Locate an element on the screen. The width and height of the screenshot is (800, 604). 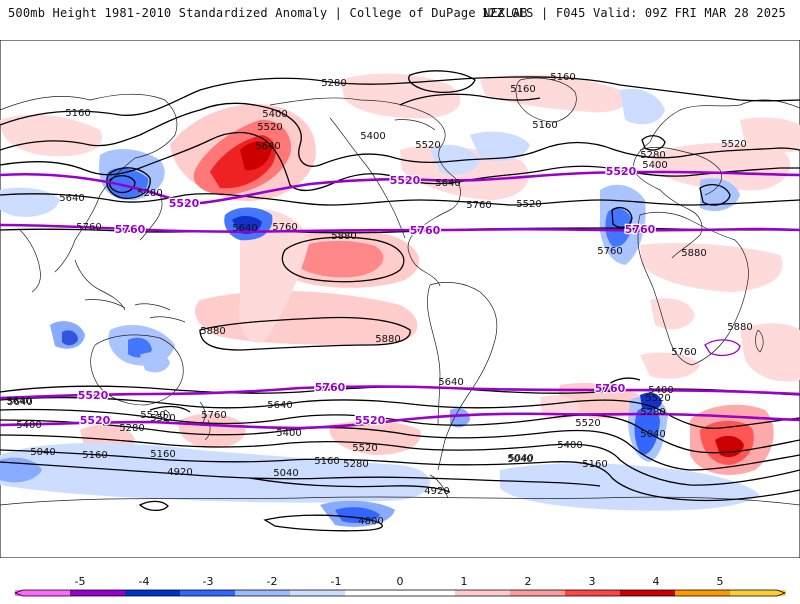
colorbar-tick-label: -5 is located at coordinates (80, 581).